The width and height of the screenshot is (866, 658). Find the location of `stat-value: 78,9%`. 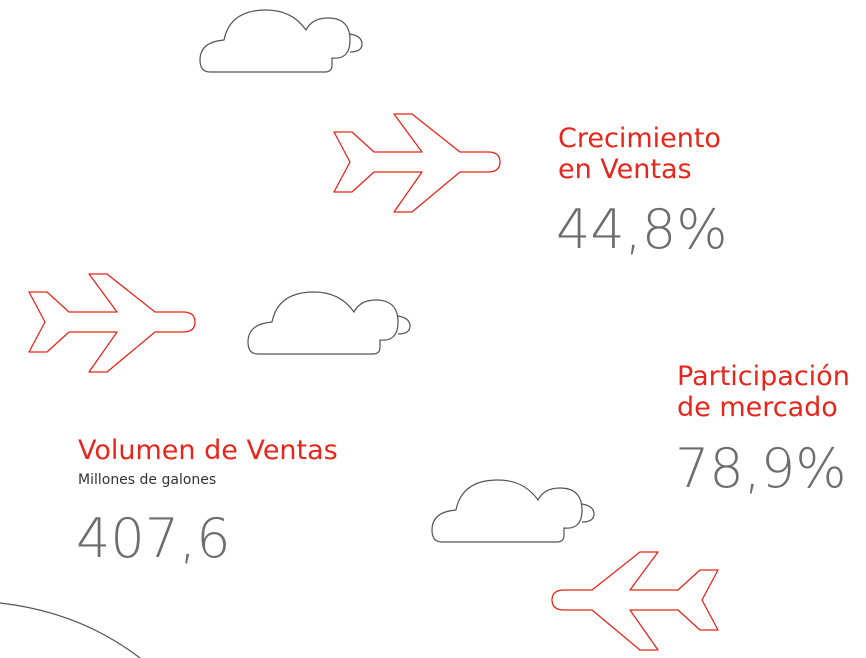

stat-value: 78,9% is located at coordinates (761, 468).